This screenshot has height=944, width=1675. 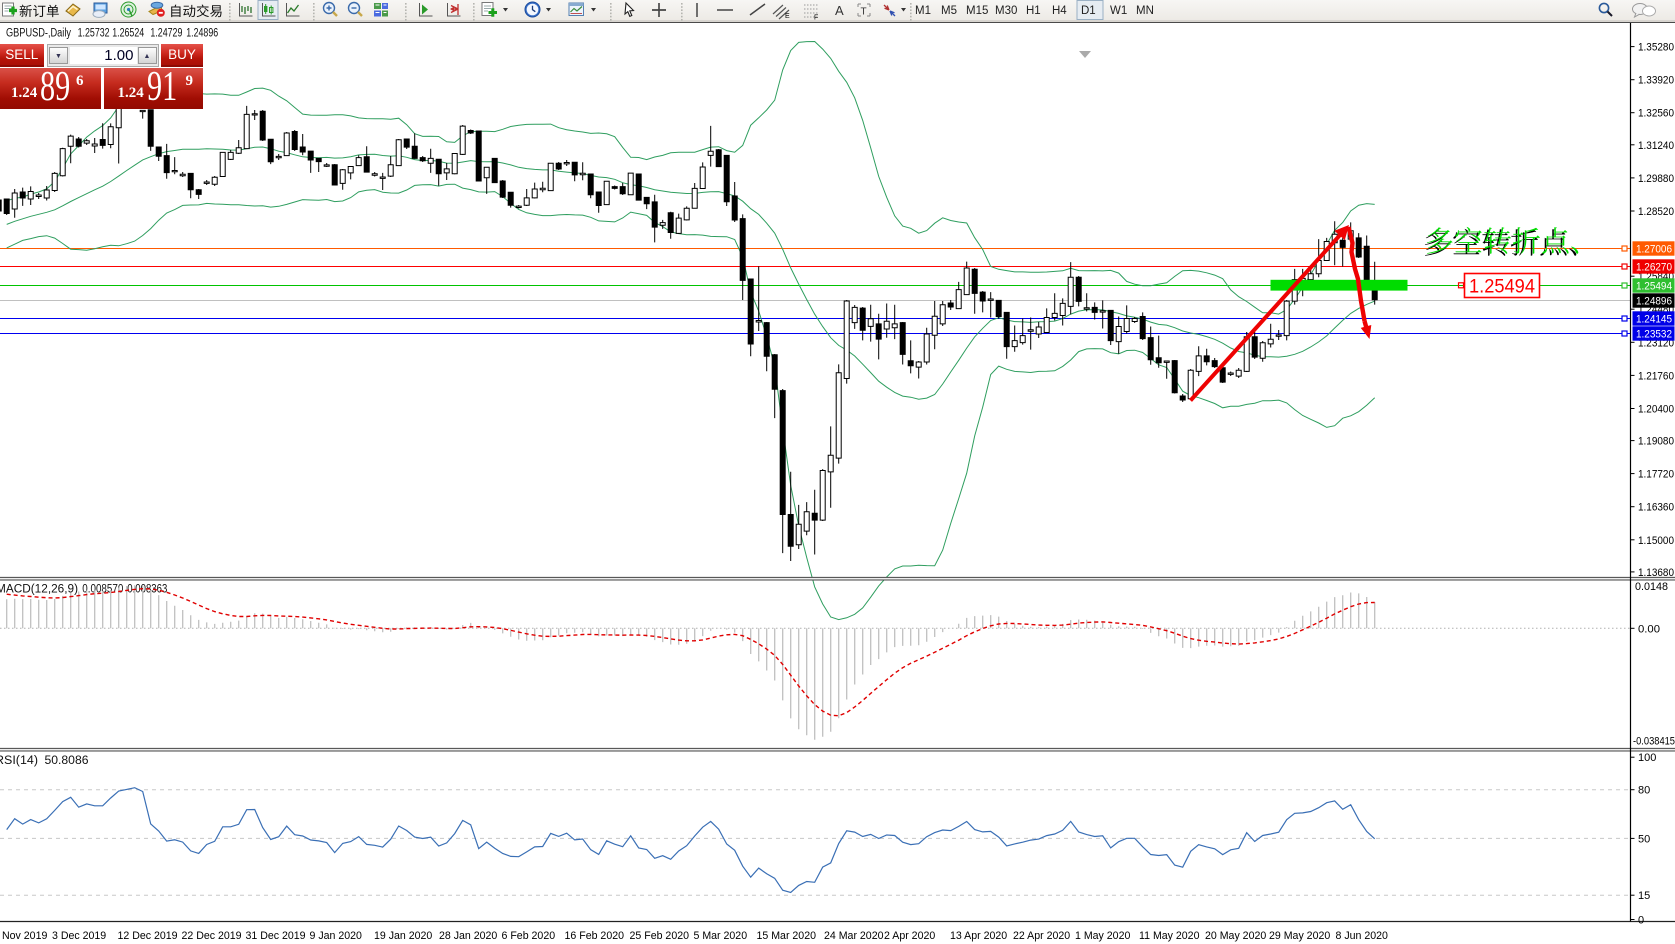 I want to click on svg-text: 1.26524, so click(x=128, y=34).